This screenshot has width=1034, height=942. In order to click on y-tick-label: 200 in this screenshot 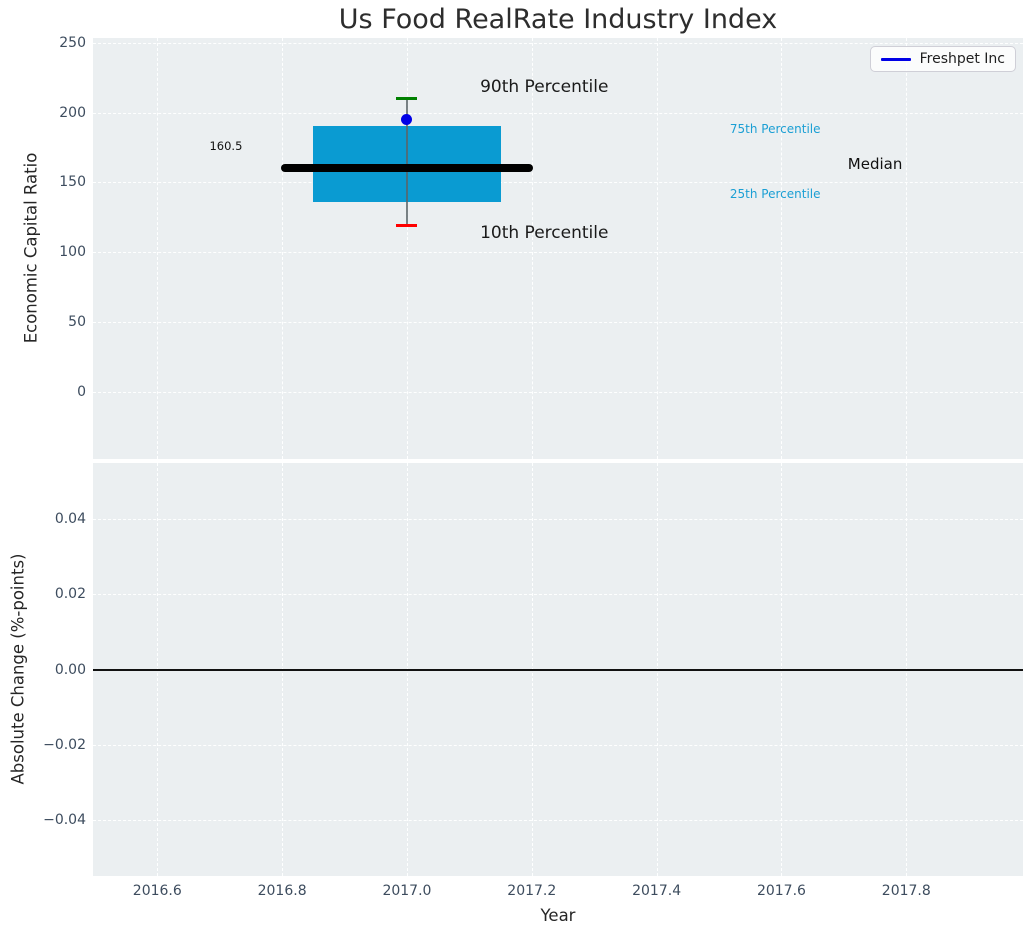, I will do `click(72, 112)`.